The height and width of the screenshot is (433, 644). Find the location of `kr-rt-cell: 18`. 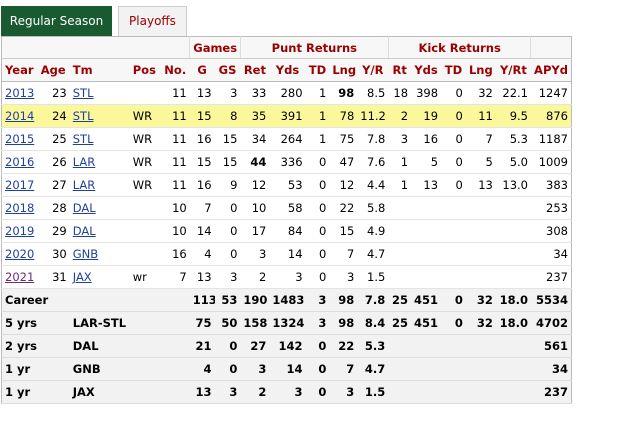

kr-rt-cell: 18 is located at coordinates (400, 93).